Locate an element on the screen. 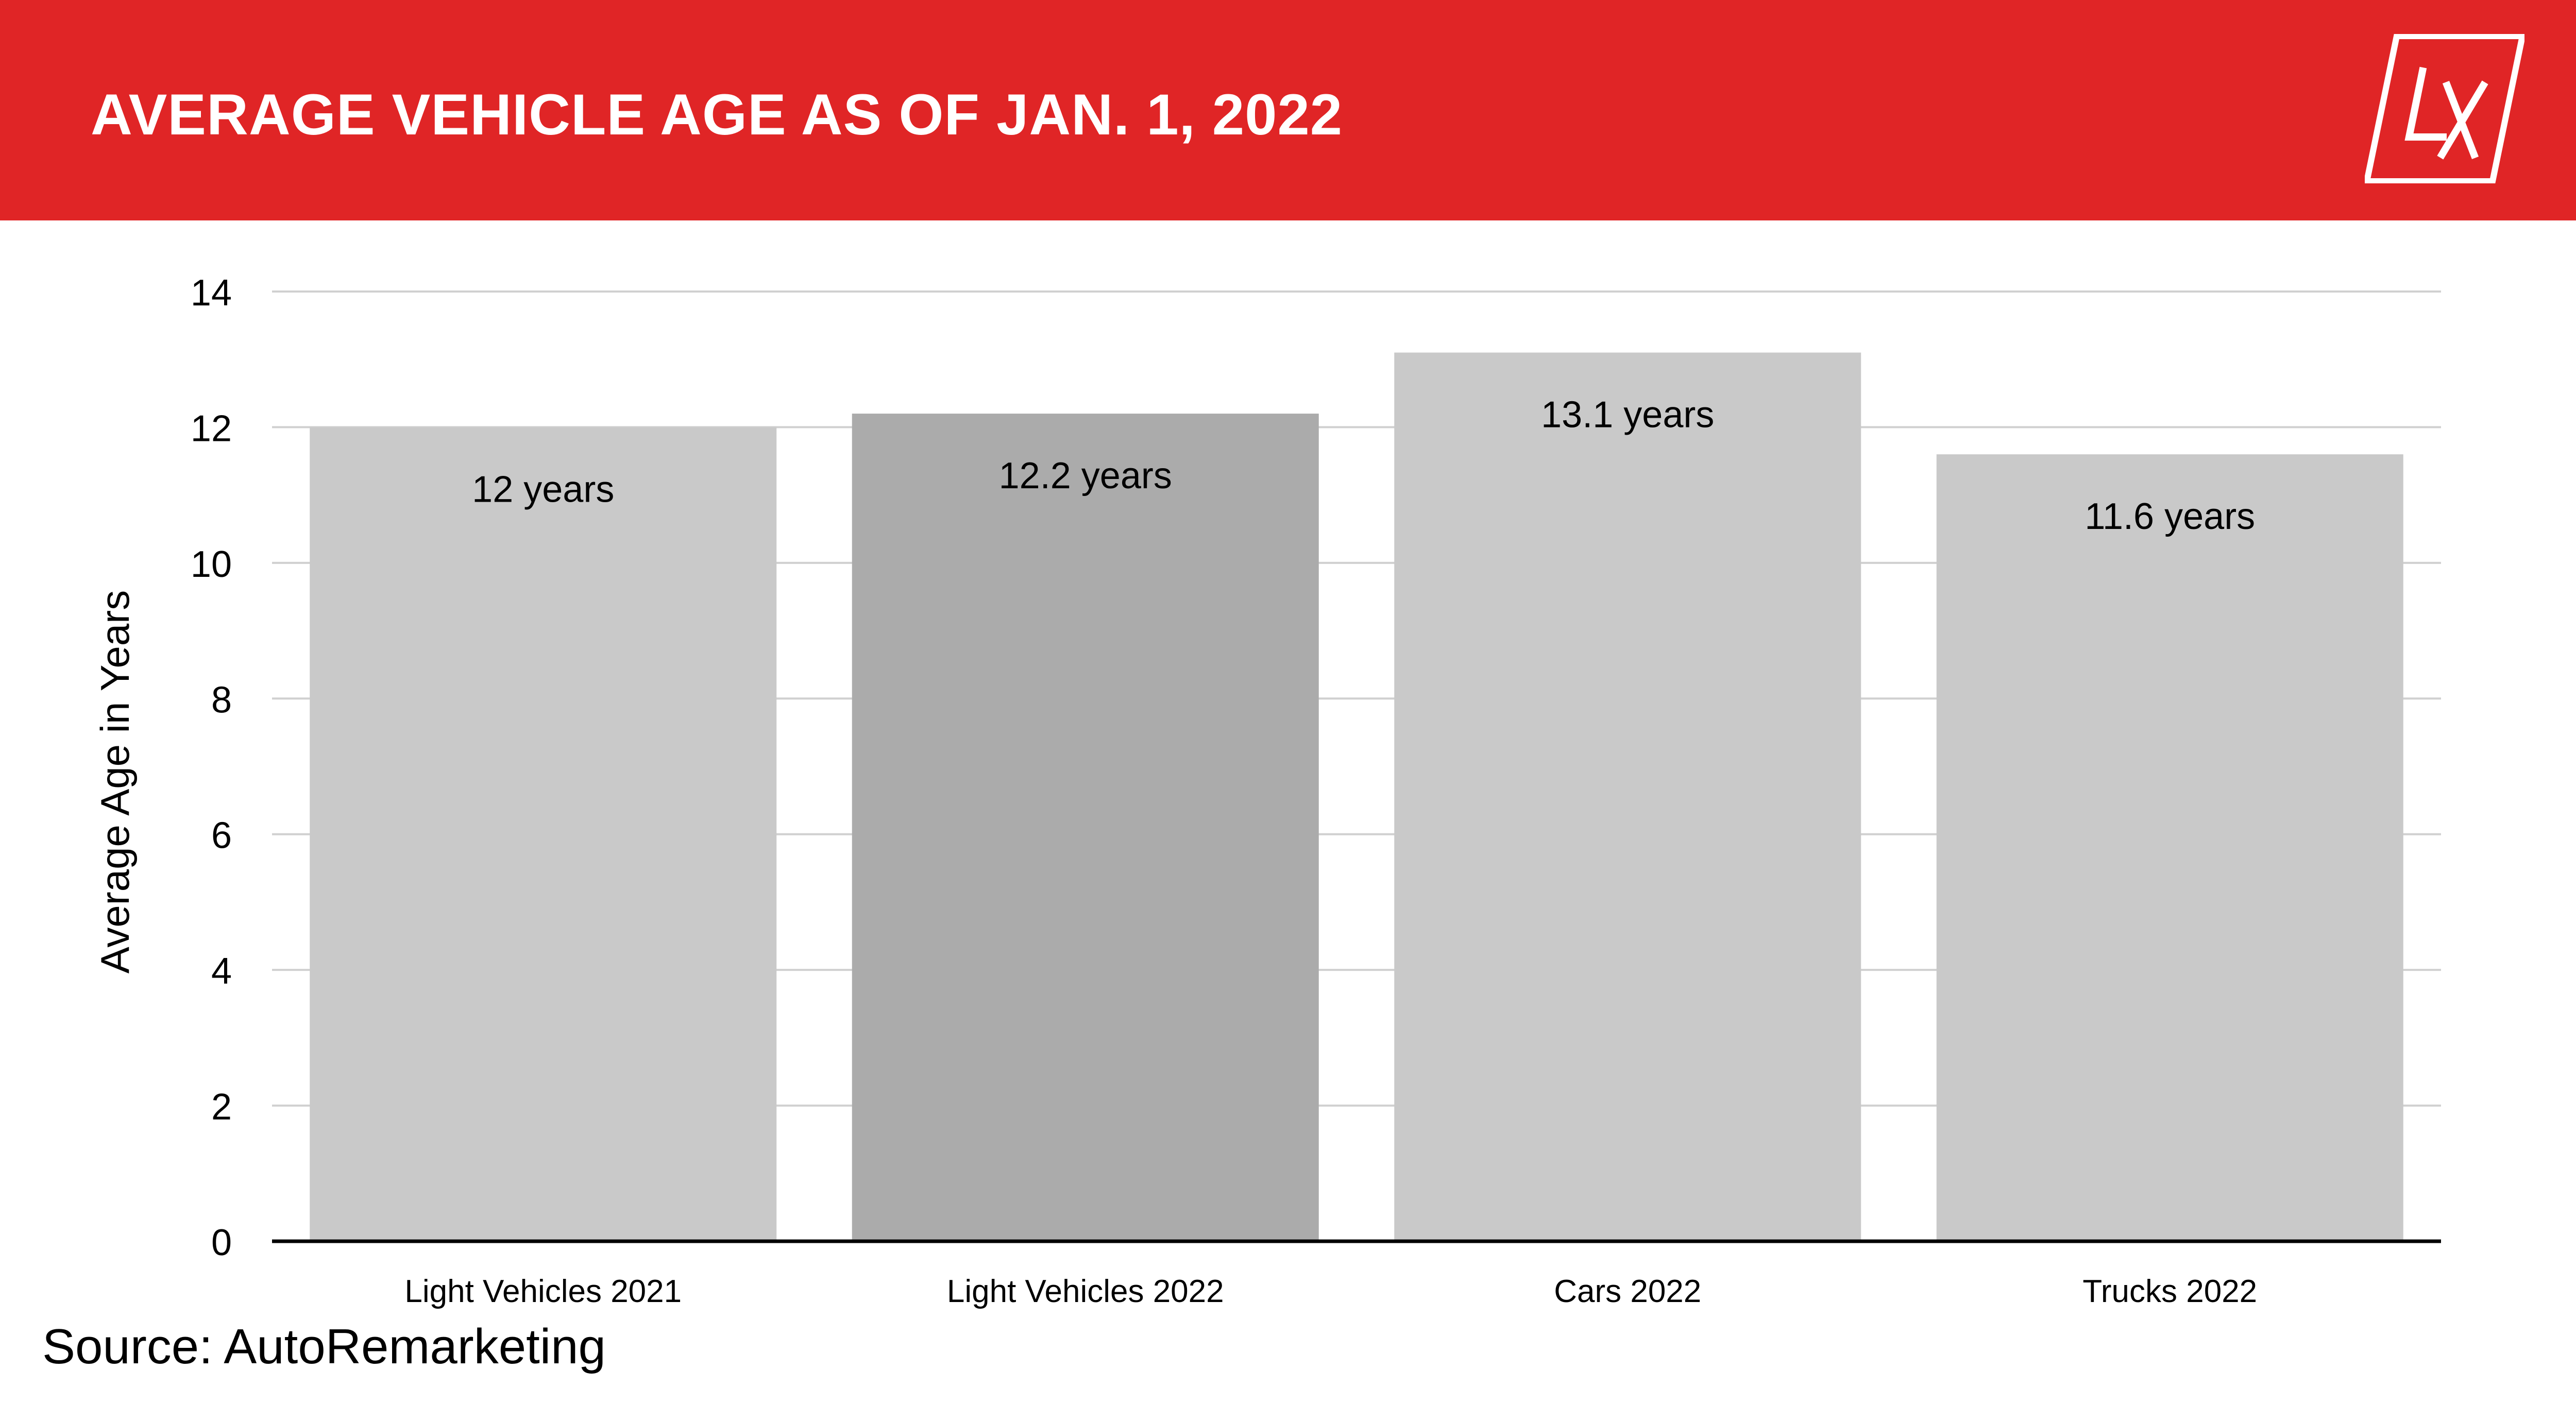 The width and height of the screenshot is (2576, 1421). lx-logo is located at coordinates (2444, 108).